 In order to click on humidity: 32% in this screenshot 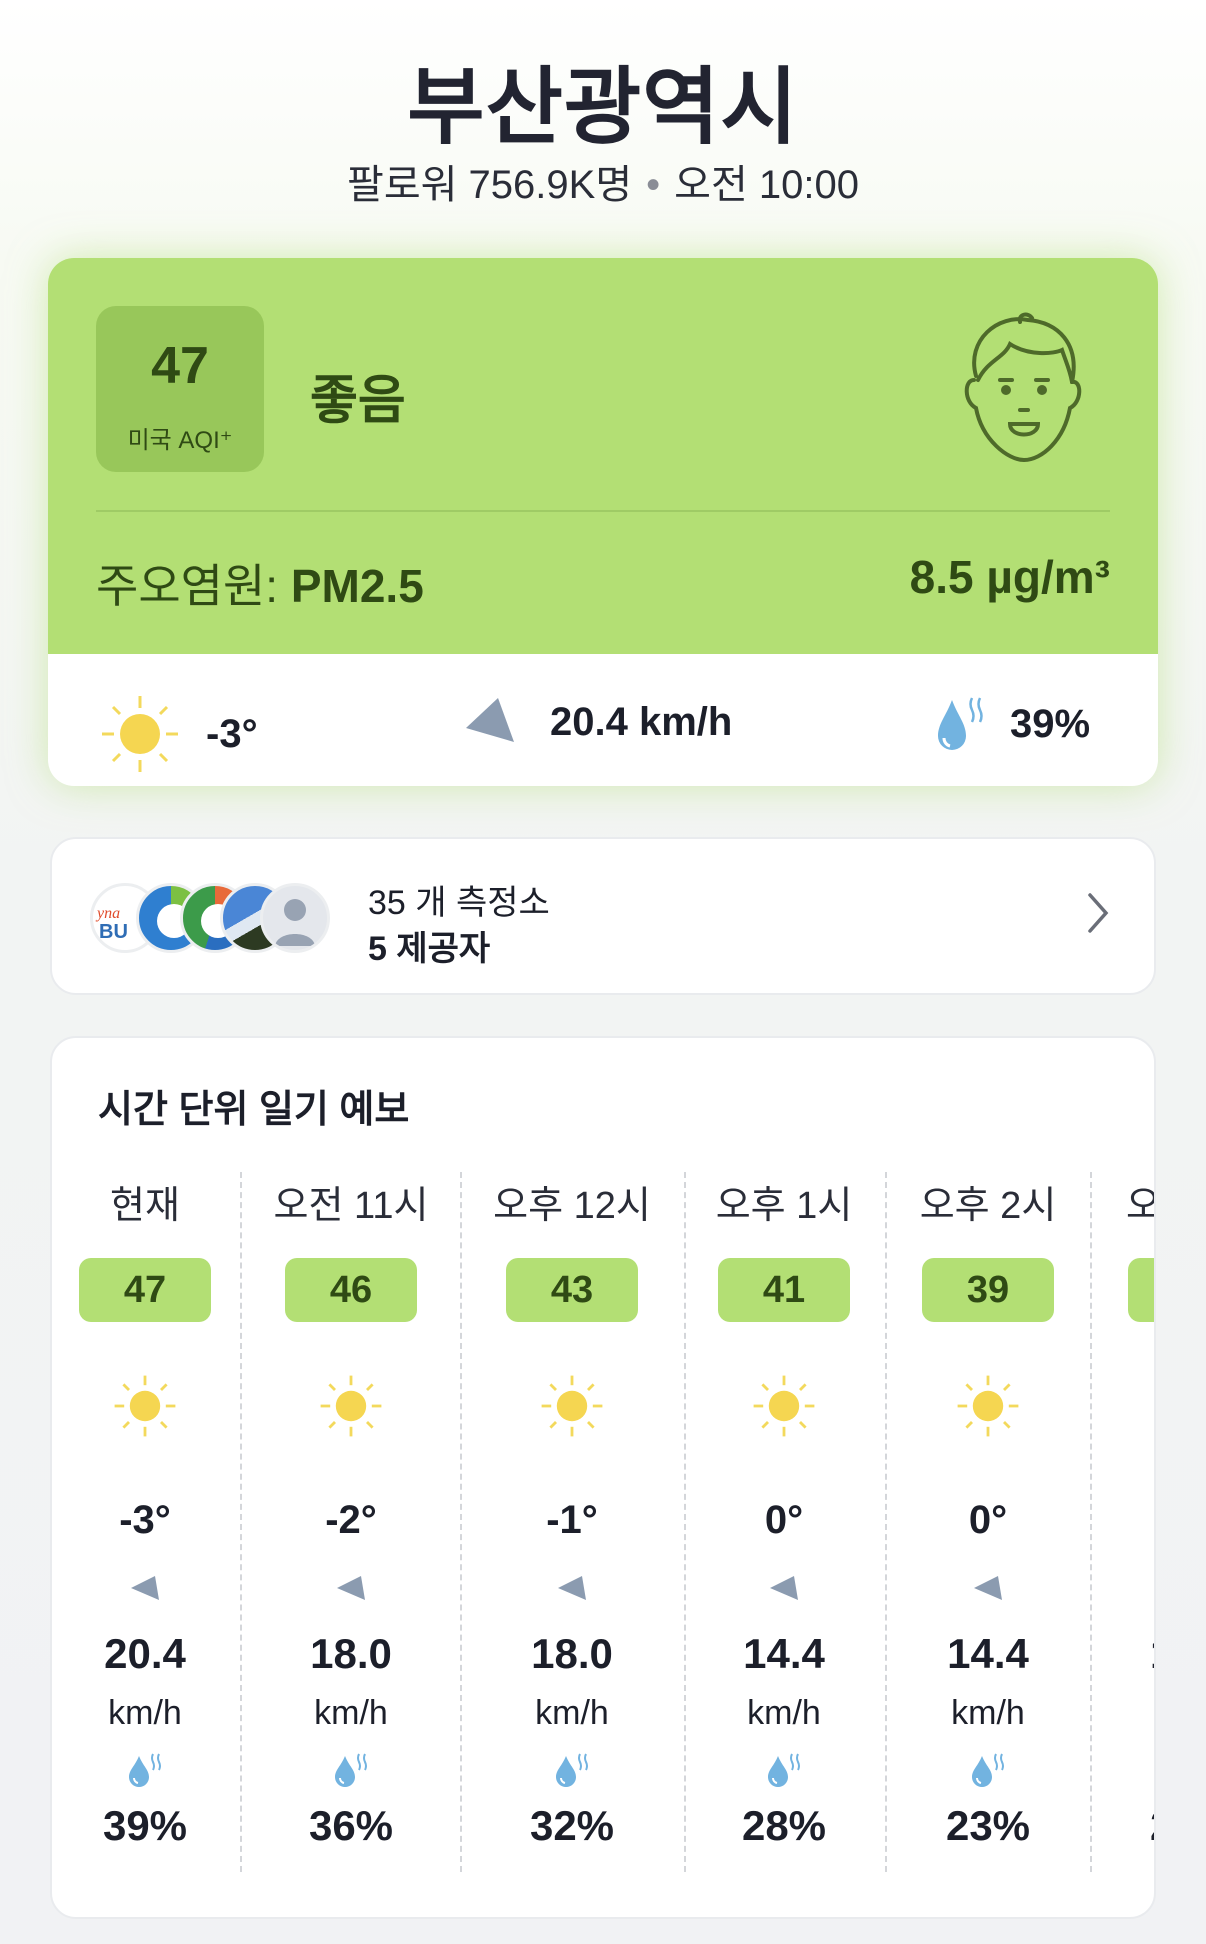, I will do `click(572, 1825)`.